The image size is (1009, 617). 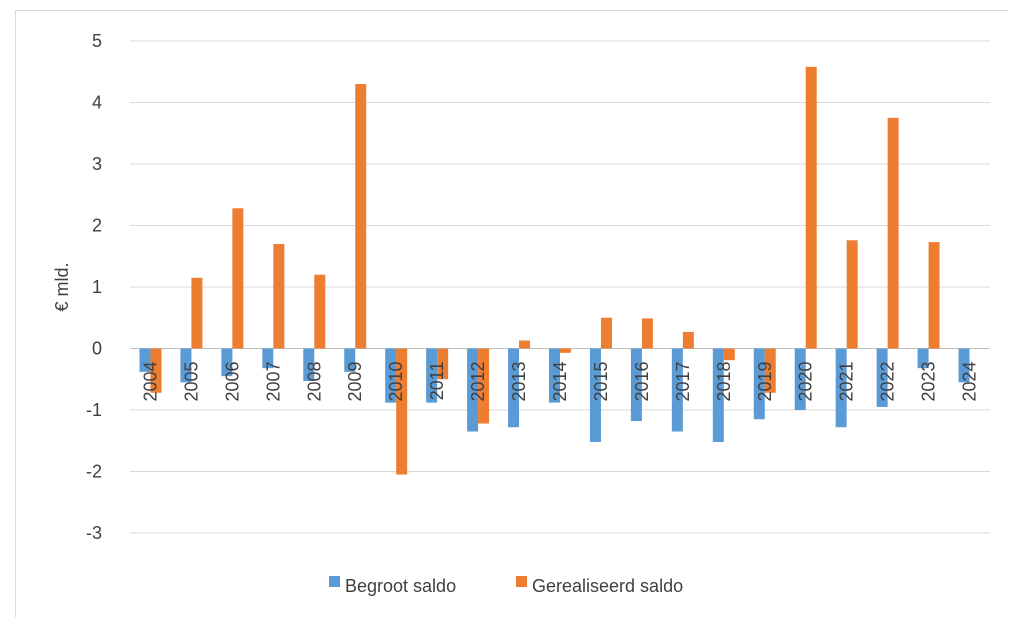 I want to click on bar-begroot-2012, so click(x=473, y=390).